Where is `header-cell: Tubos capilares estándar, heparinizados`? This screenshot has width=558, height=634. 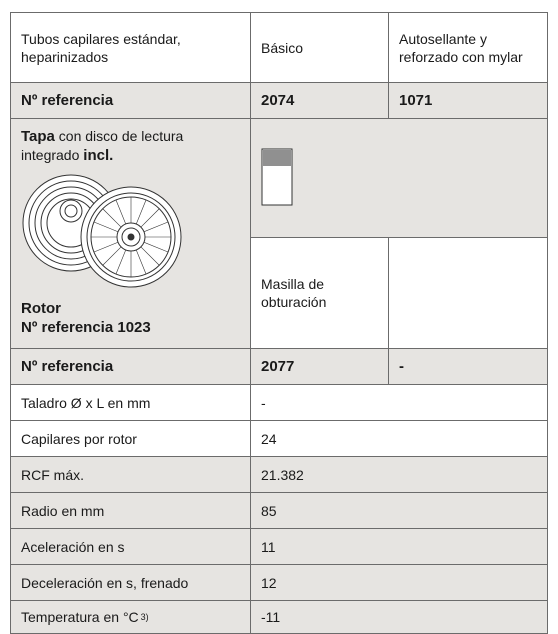 header-cell: Tubos capilares estándar, heparinizados is located at coordinates (130, 47).